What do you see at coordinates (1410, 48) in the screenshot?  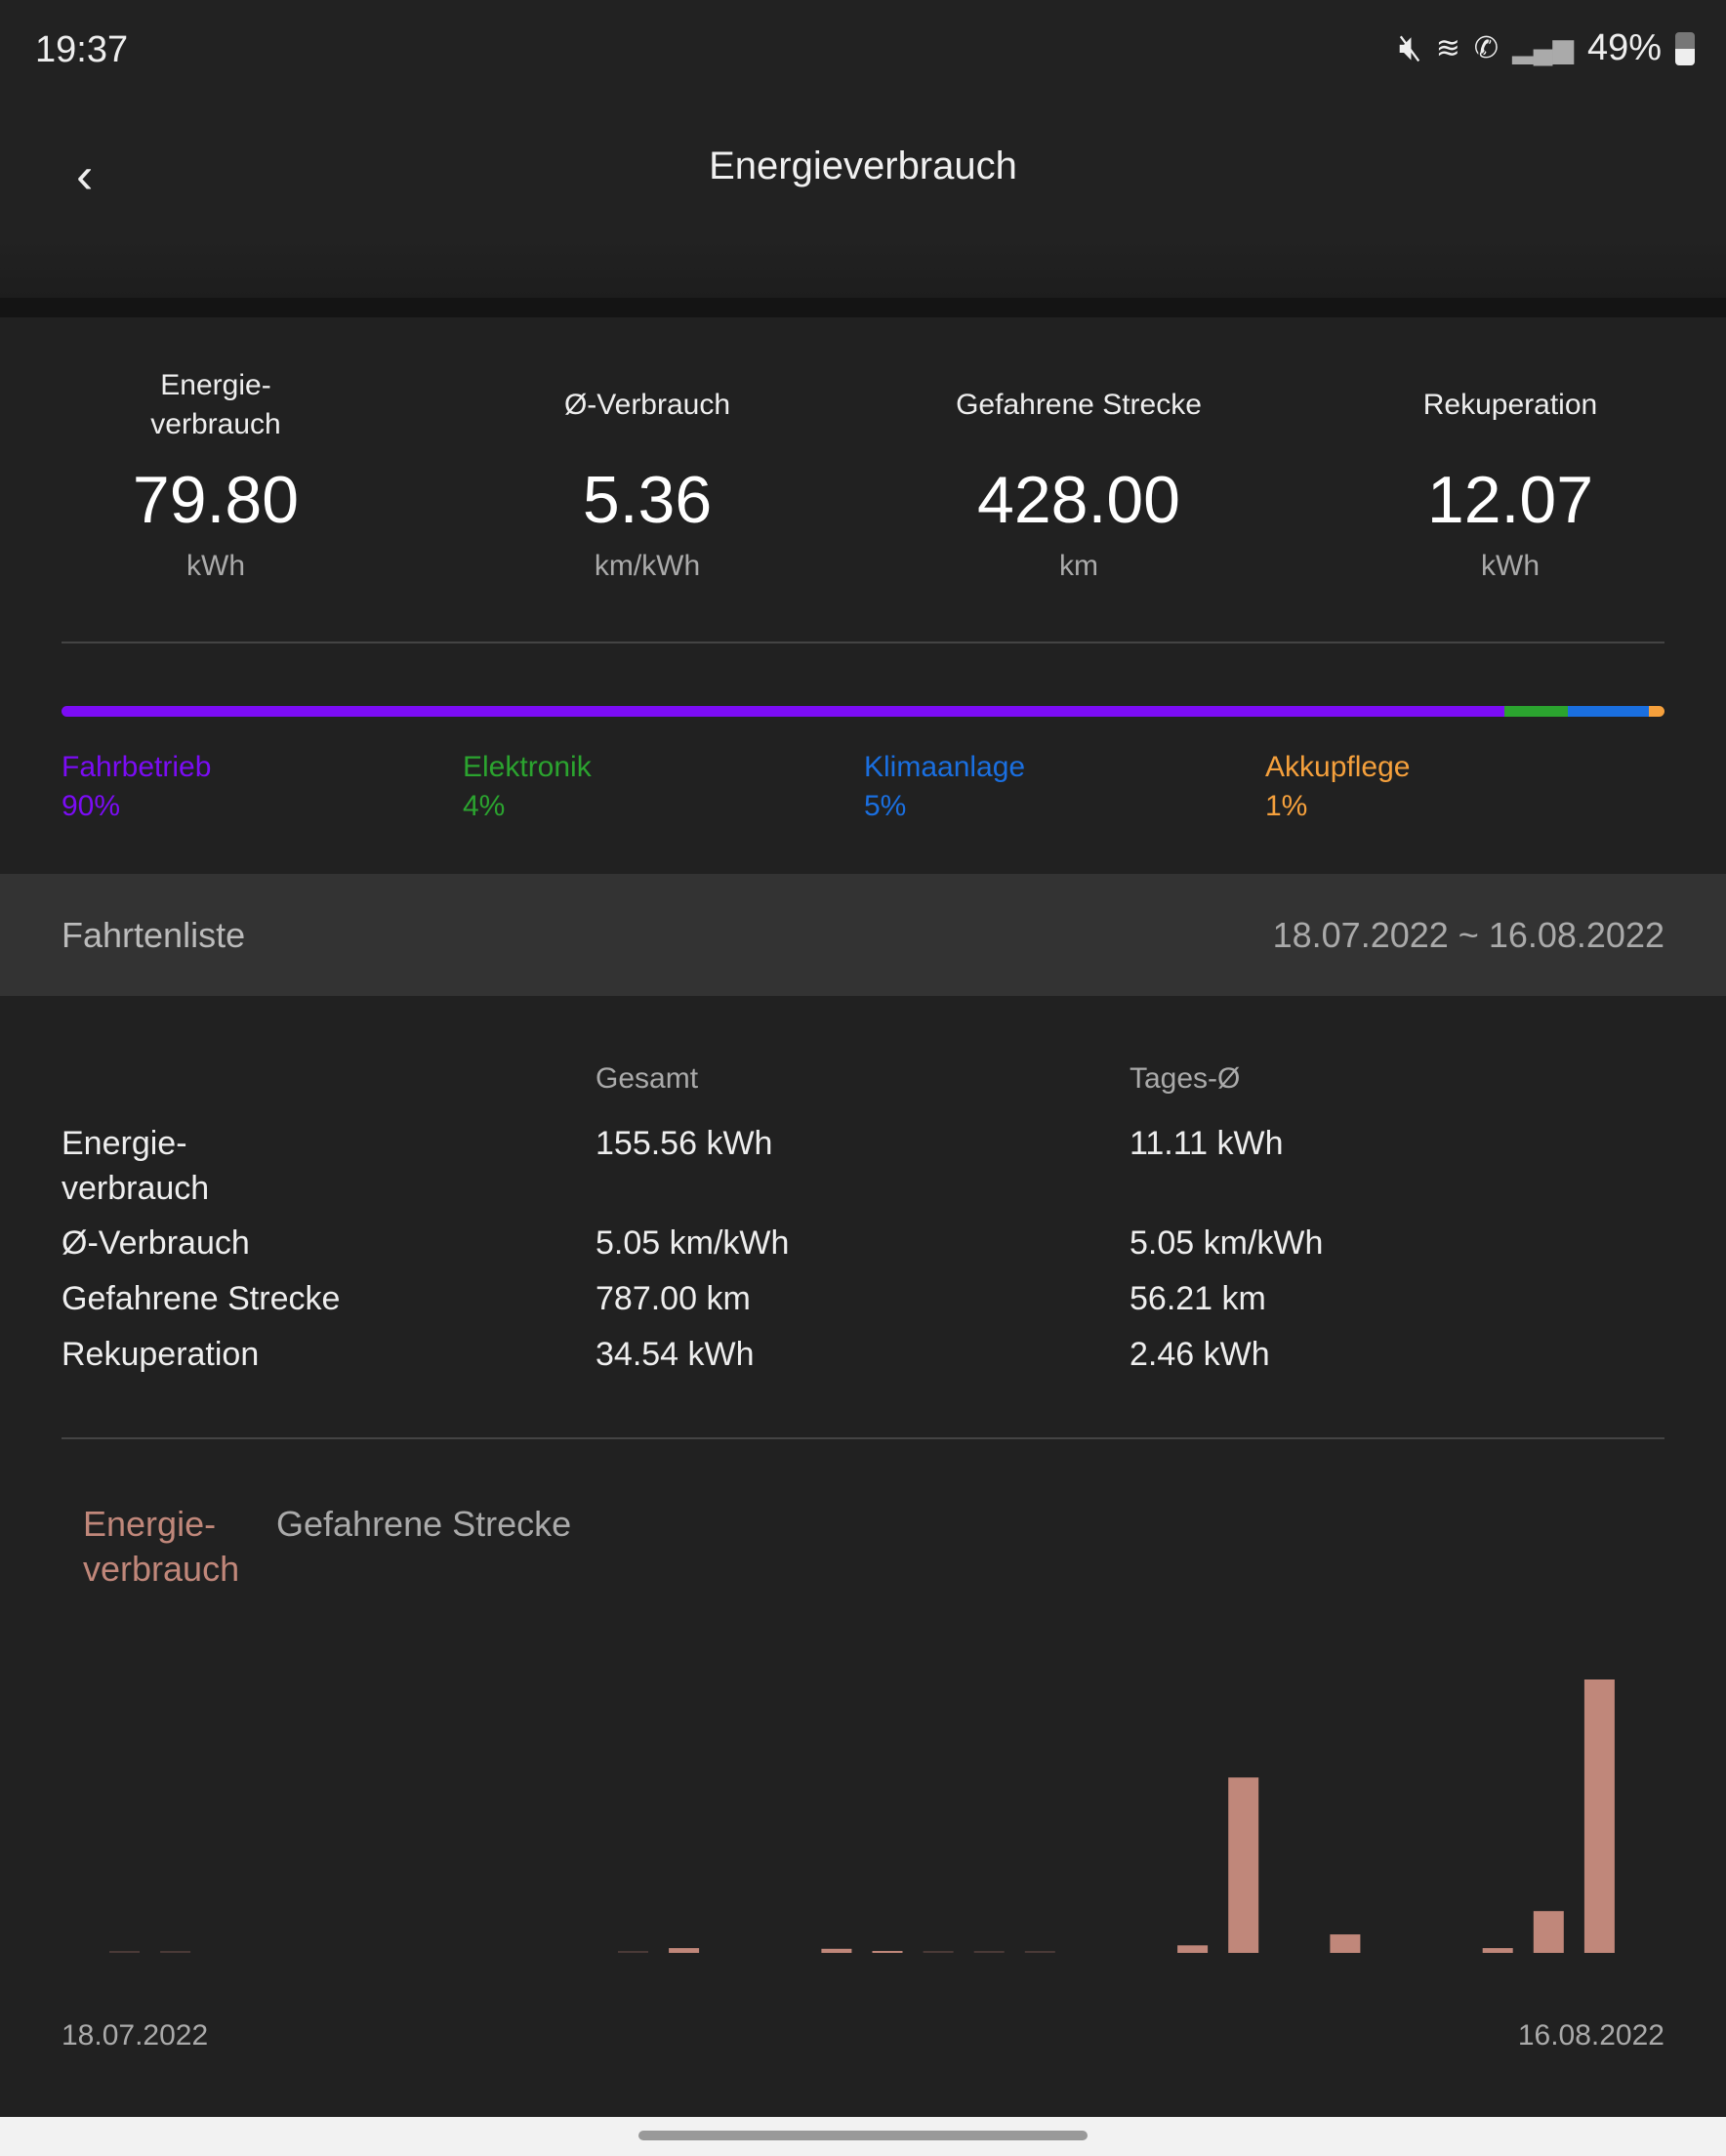 I see `mute-icon: 🔇︎` at bounding box center [1410, 48].